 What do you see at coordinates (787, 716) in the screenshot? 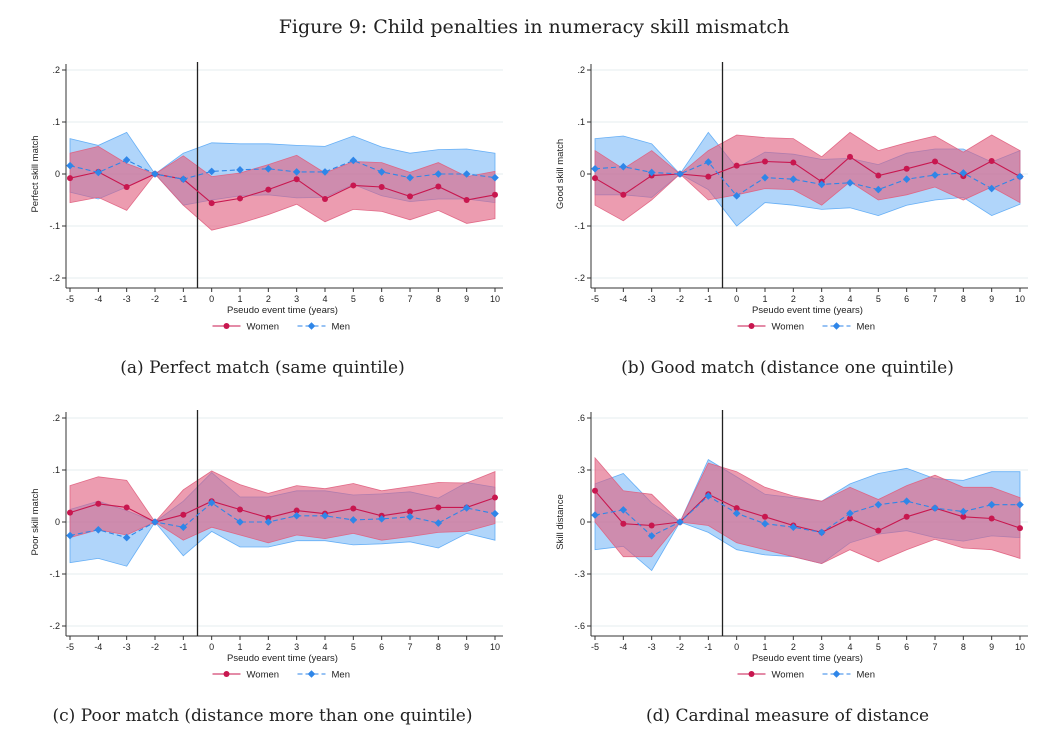
I see `caption-d: (d) Cardinal measure of distance` at bounding box center [787, 716].